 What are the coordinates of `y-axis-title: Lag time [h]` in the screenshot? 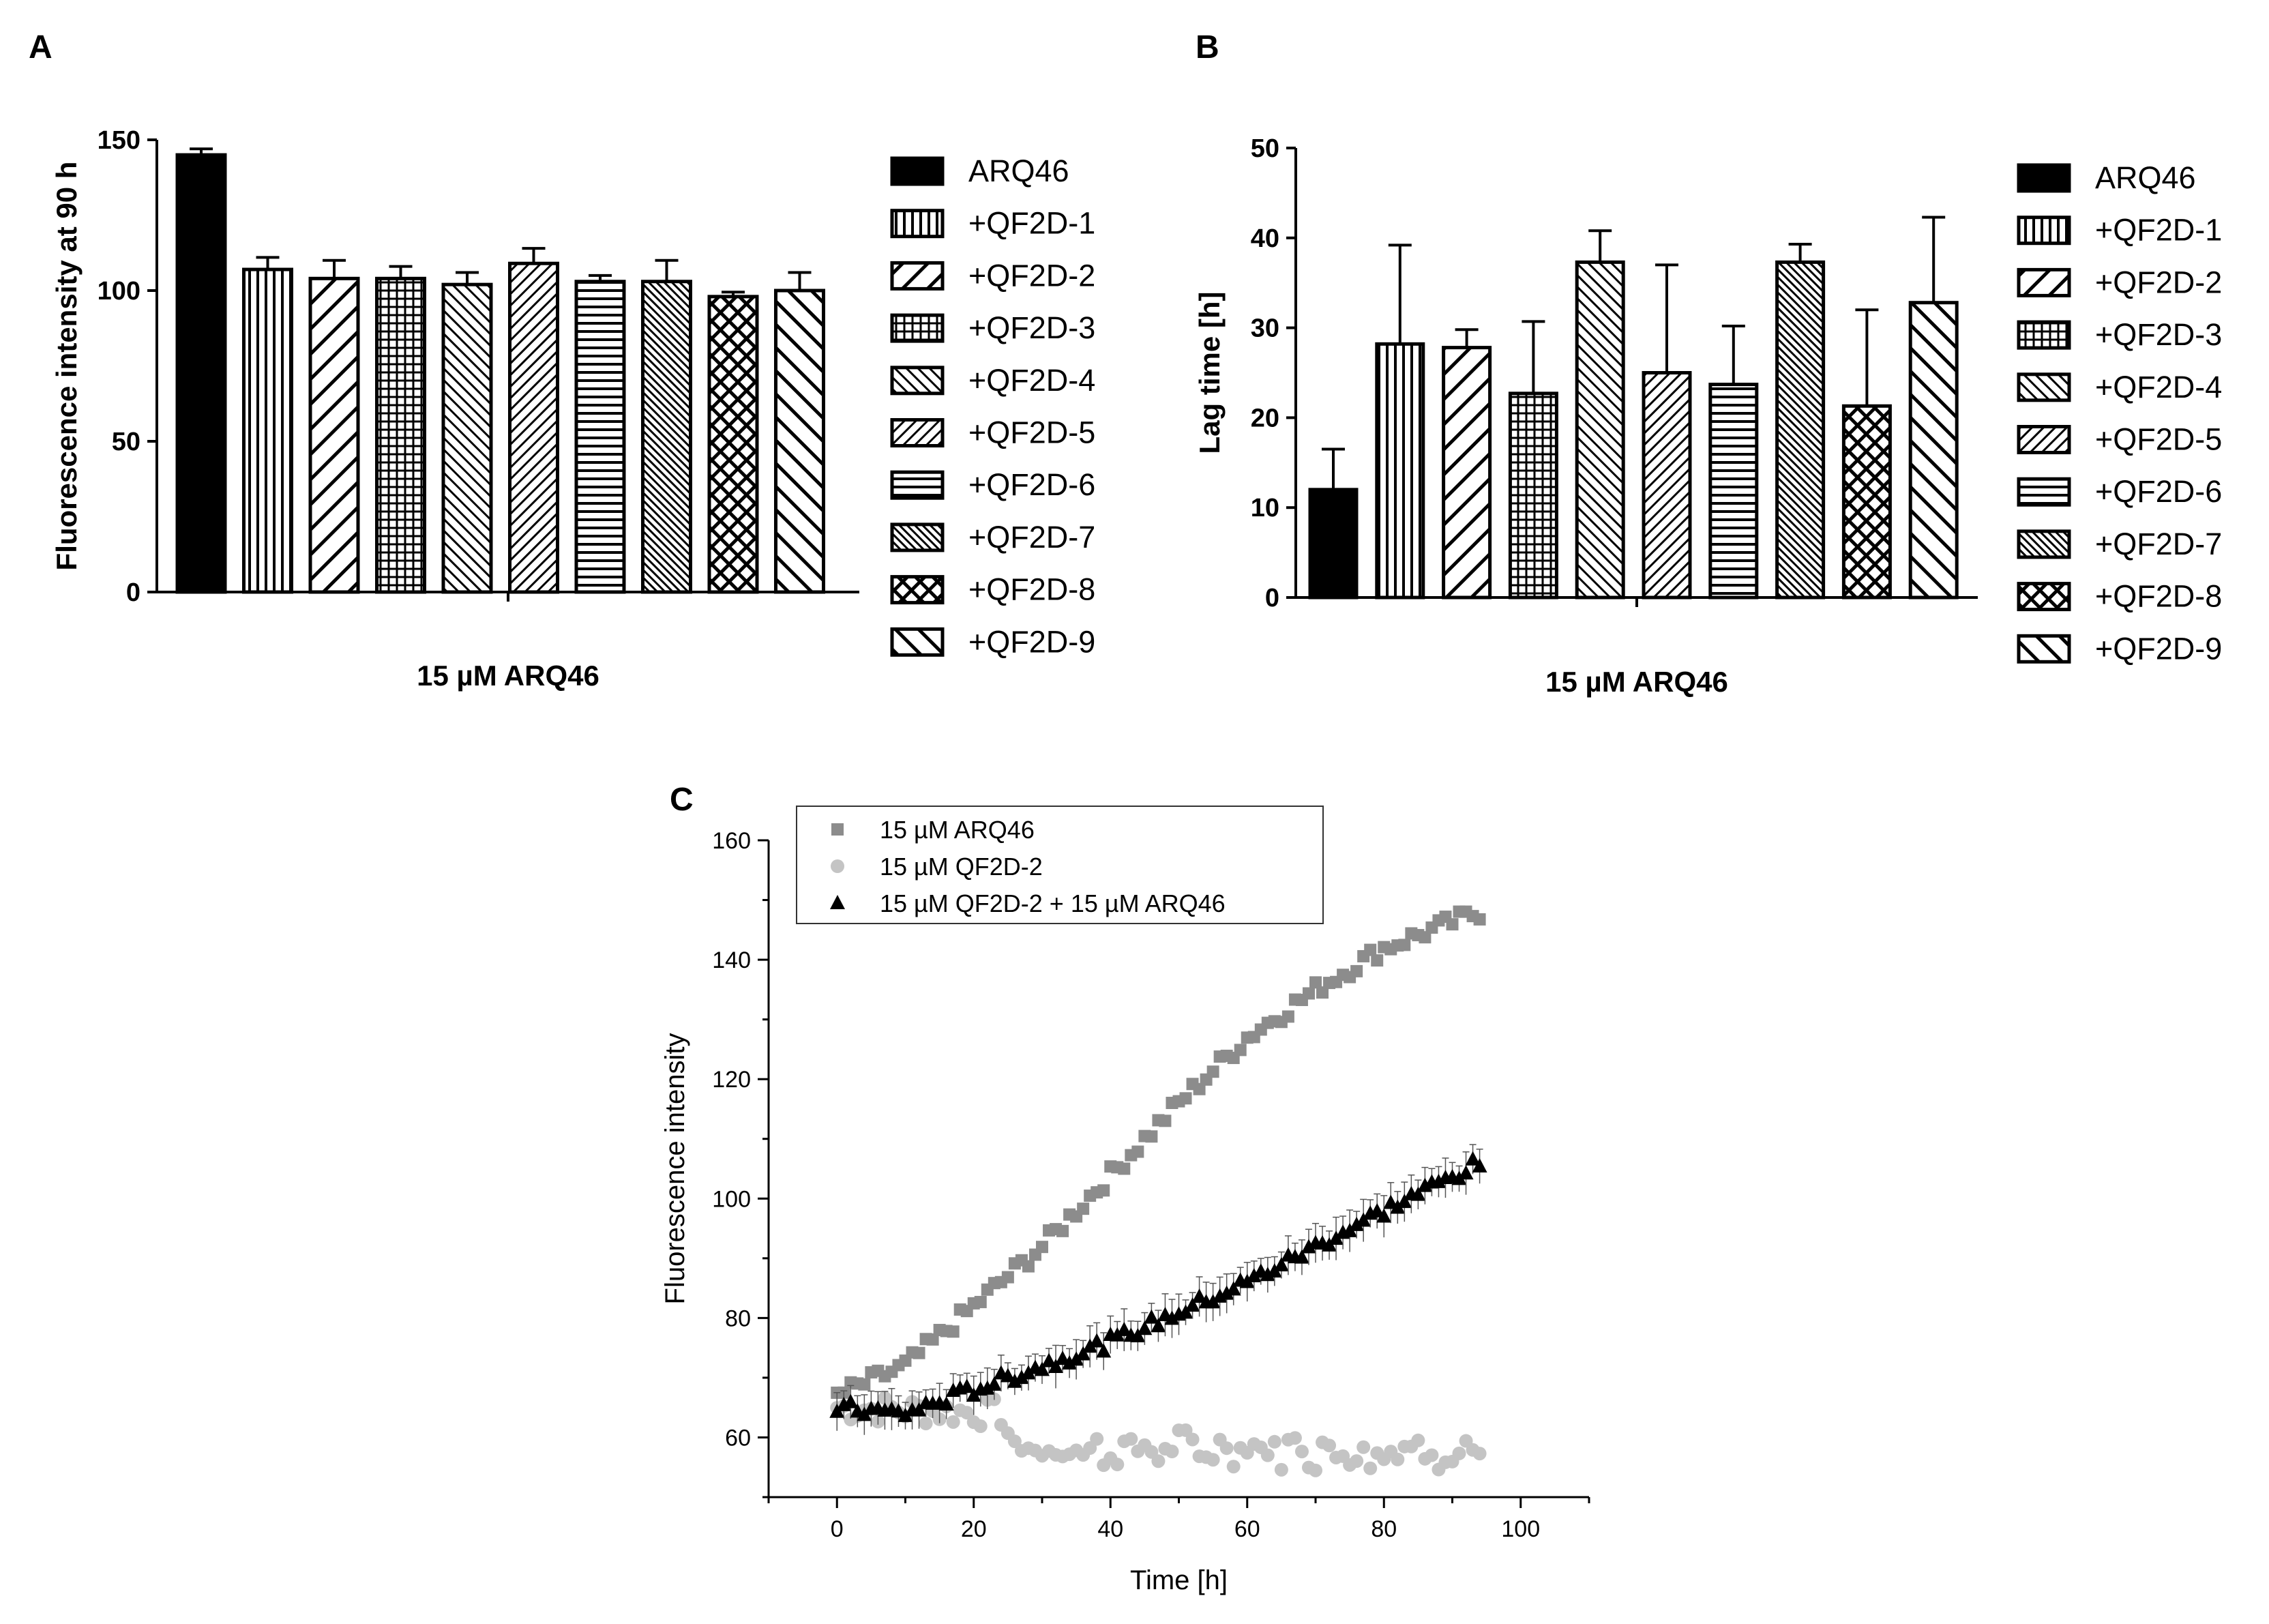 It's located at (1209, 373).